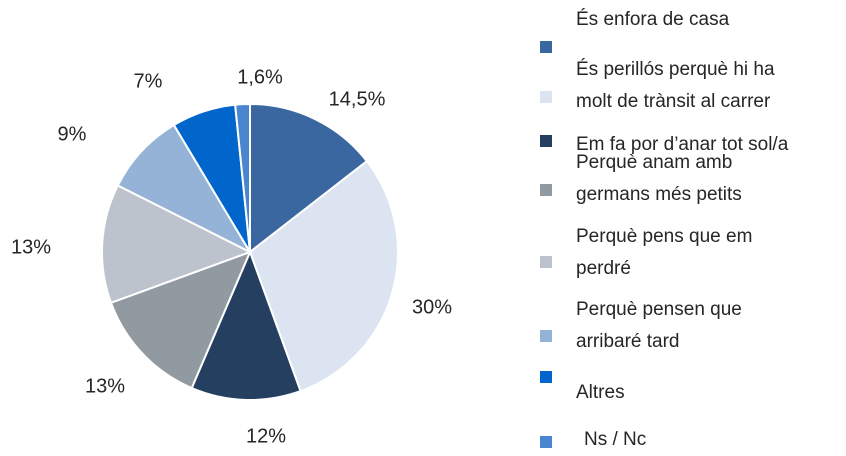 The image size is (846, 456). Describe the element at coordinates (260, 77) in the screenshot. I see `data-label: 1,6%` at that location.